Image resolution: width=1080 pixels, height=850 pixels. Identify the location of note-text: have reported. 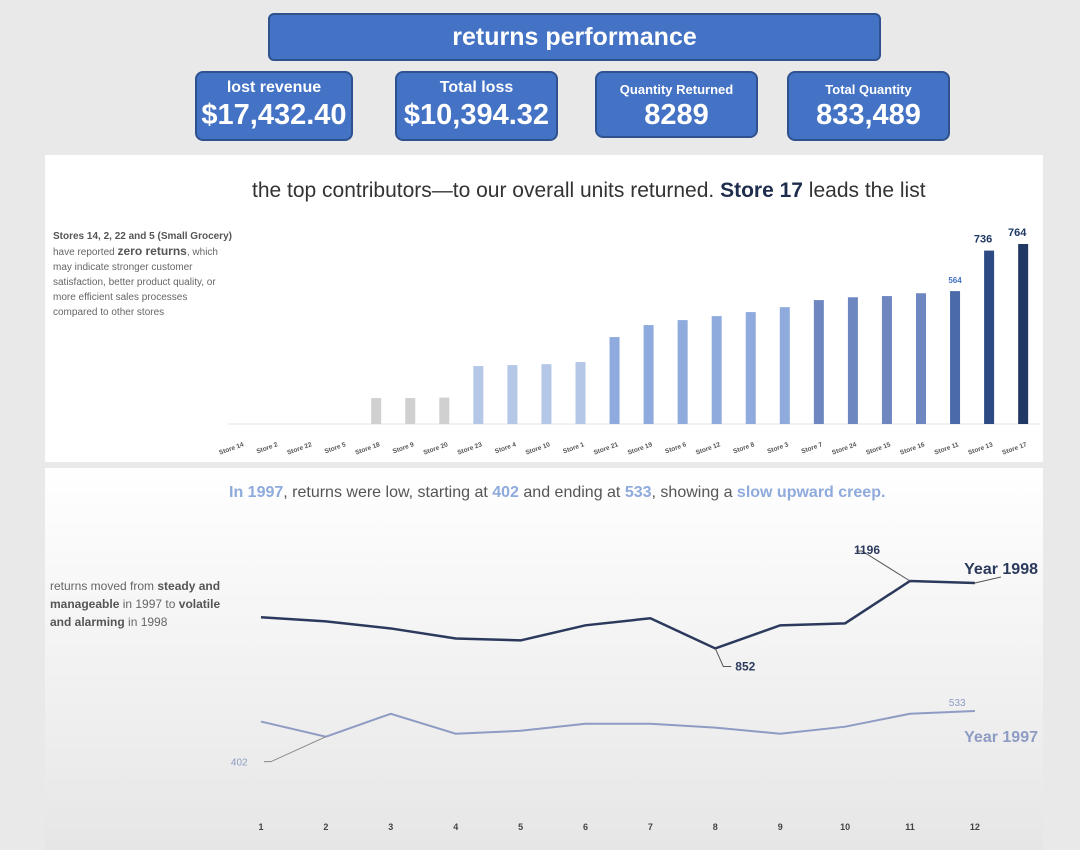
(85, 252).